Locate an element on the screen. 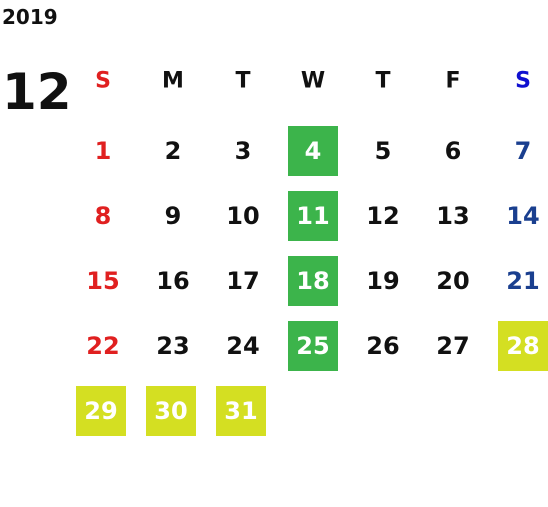  day: 4 is located at coordinates (313, 151).